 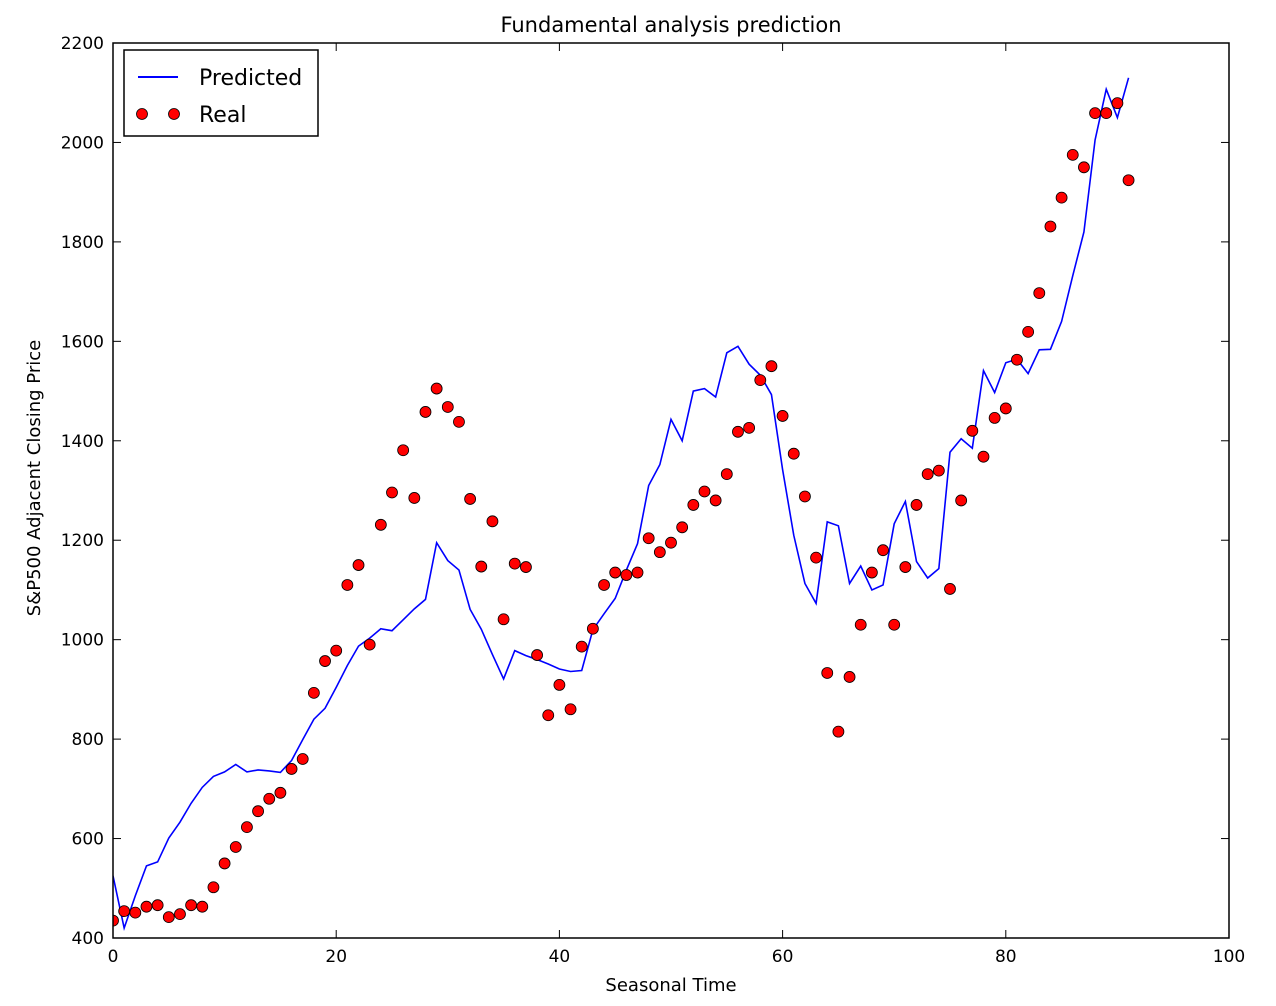 I want to click on x-axis-label: Seasonal Time, so click(x=670, y=985).